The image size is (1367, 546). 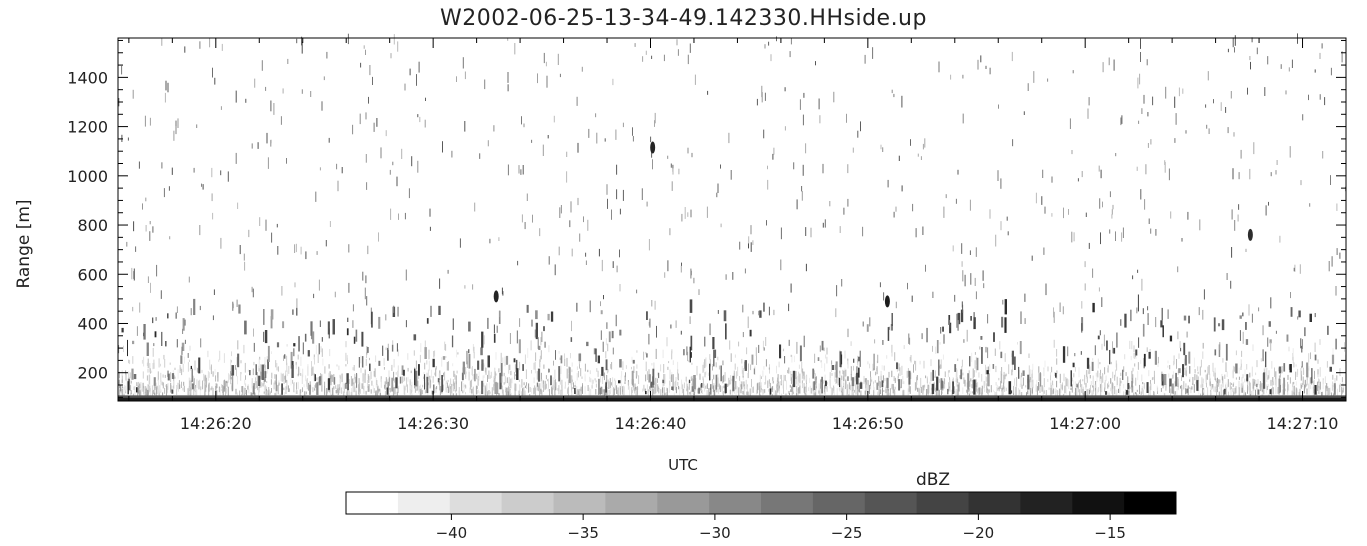 What do you see at coordinates (1085, 423) in the screenshot?
I see `x-tick-label: 14:27:00` at bounding box center [1085, 423].